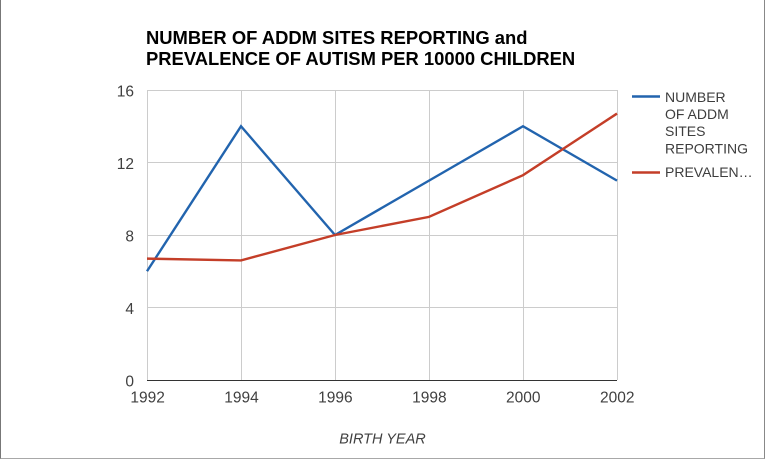 This screenshot has width=765, height=459. What do you see at coordinates (335, 398) in the screenshot?
I see `svg-text: 1996` at bounding box center [335, 398].